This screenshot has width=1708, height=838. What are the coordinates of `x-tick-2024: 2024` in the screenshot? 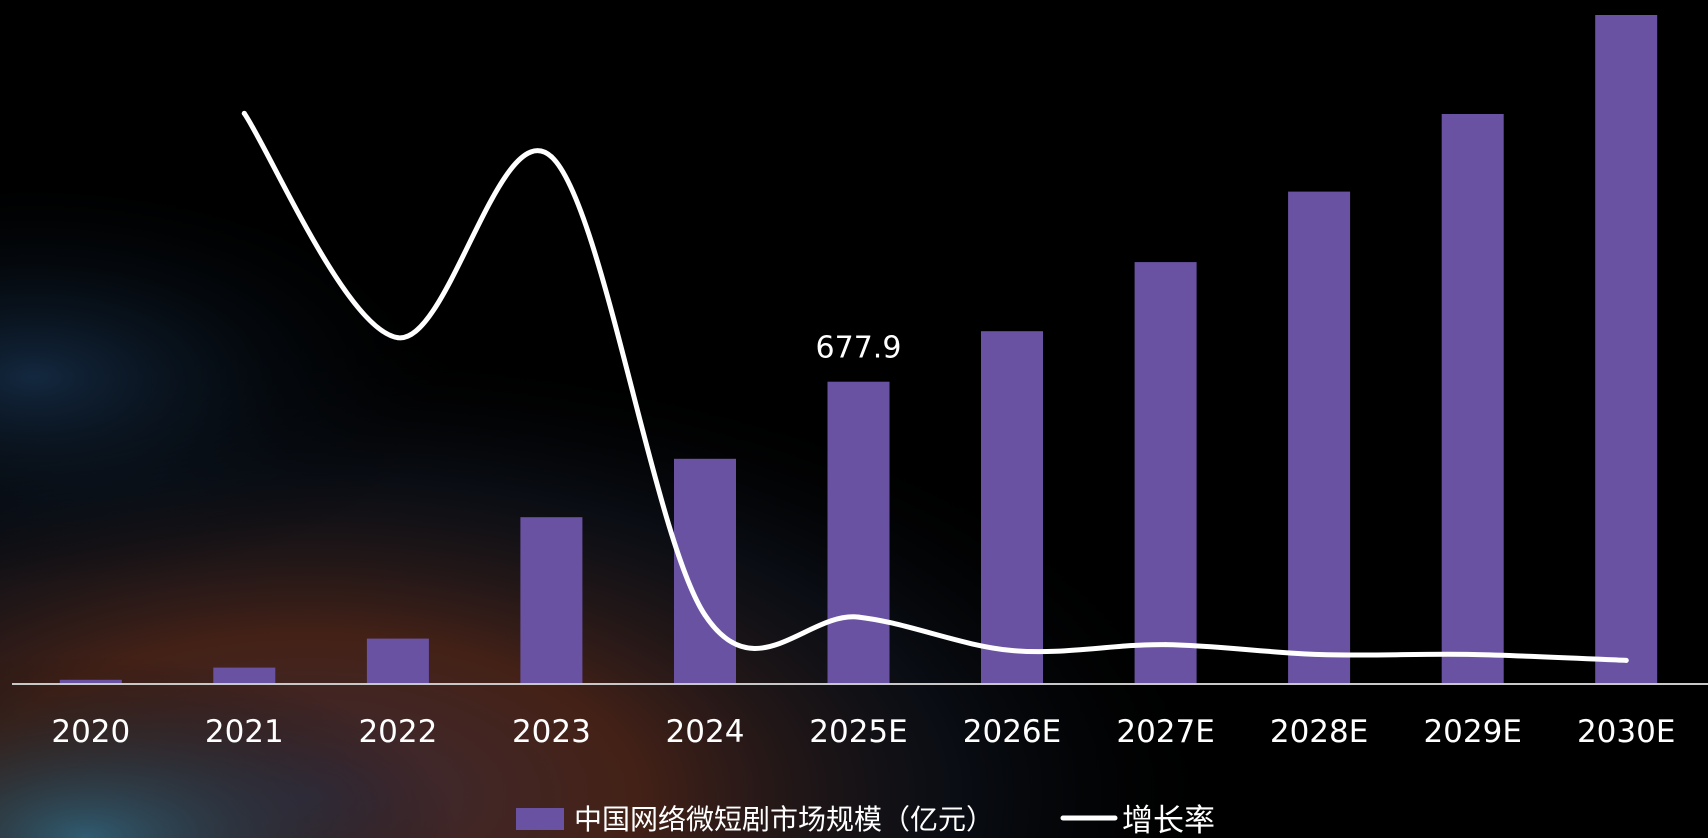 It's located at (705, 732).